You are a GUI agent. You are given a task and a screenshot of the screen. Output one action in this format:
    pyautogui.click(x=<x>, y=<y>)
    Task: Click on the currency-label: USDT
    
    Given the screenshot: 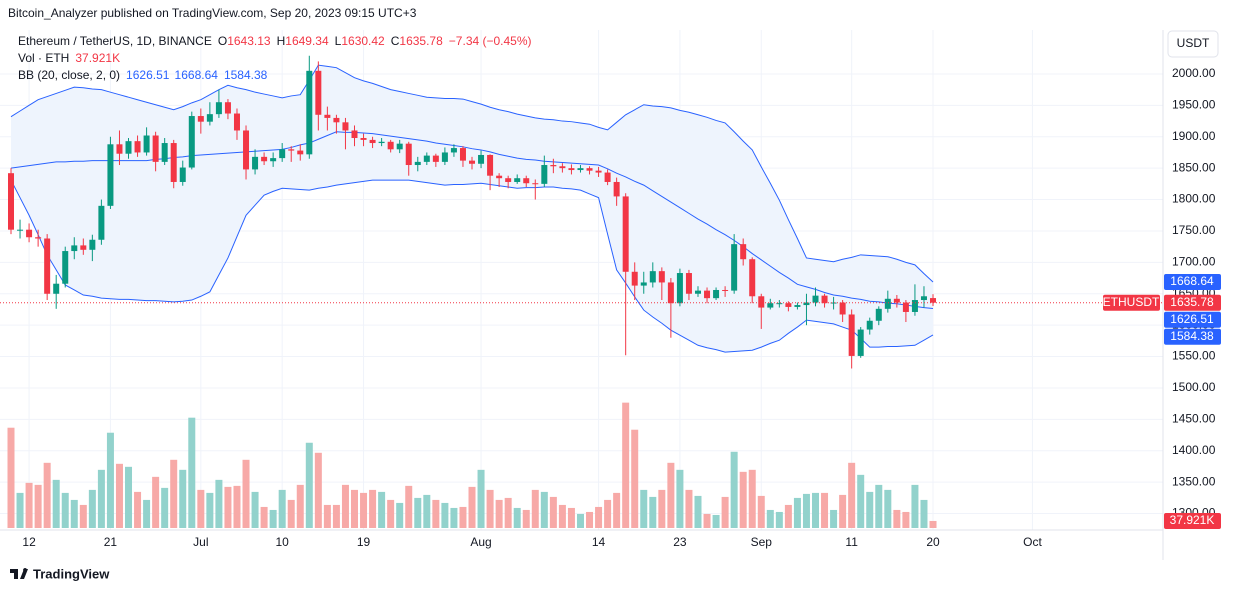 What is the action you would take?
    pyautogui.click(x=1193, y=43)
    